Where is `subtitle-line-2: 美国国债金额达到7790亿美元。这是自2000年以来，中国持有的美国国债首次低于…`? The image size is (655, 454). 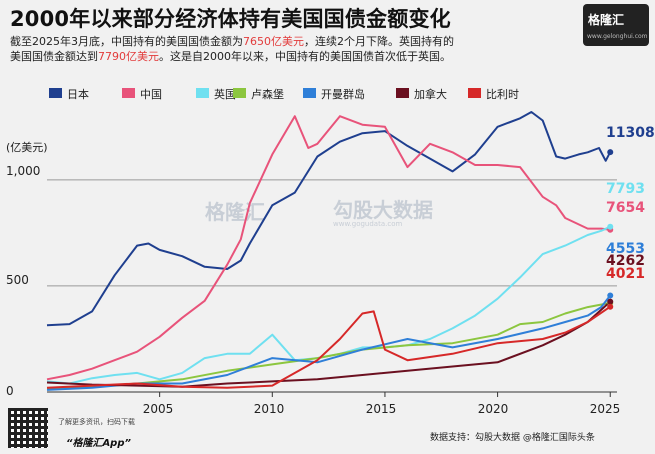
subtitle-line-2: 美国国债金额达到7790亿美元。这是自2000年以来，中国持有的美国国债首次低于… is located at coordinates (230, 56).